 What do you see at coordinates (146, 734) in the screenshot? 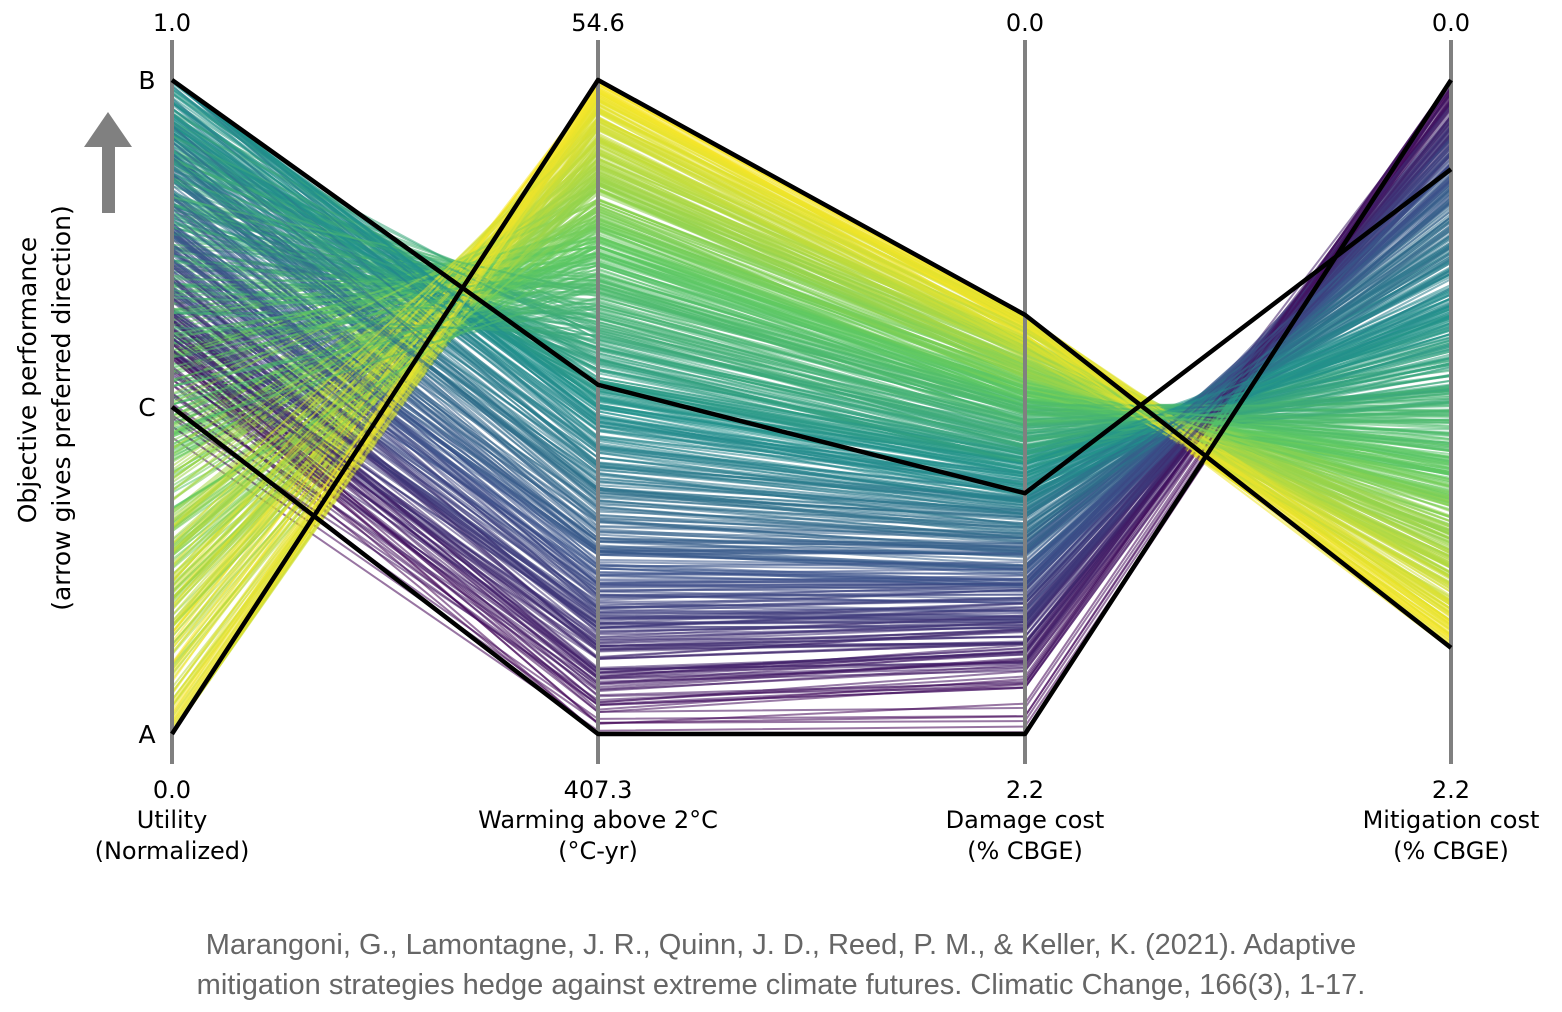
I see `solution-label-A: A` at bounding box center [146, 734].